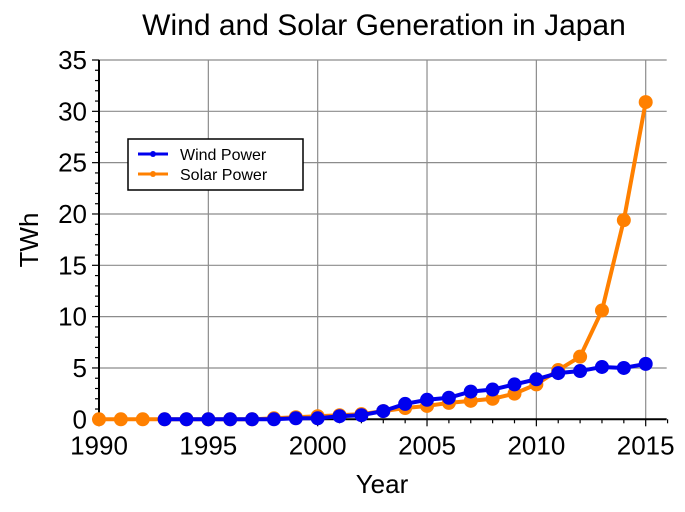 The width and height of the screenshot is (685, 512). What do you see at coordinates (72, 317) in the screenshot?
I see `y-tick-label: 10` at bounding box center [72, 317].